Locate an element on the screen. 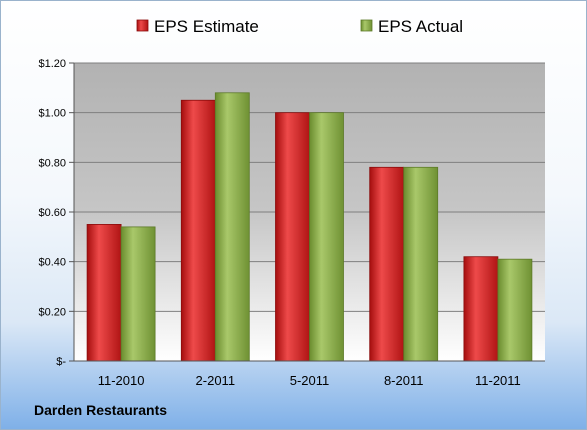  x-axis-ticks: 11-2010 2-2011 5-2011 8-2011 11-2011 is located at coordinates (309, 374).